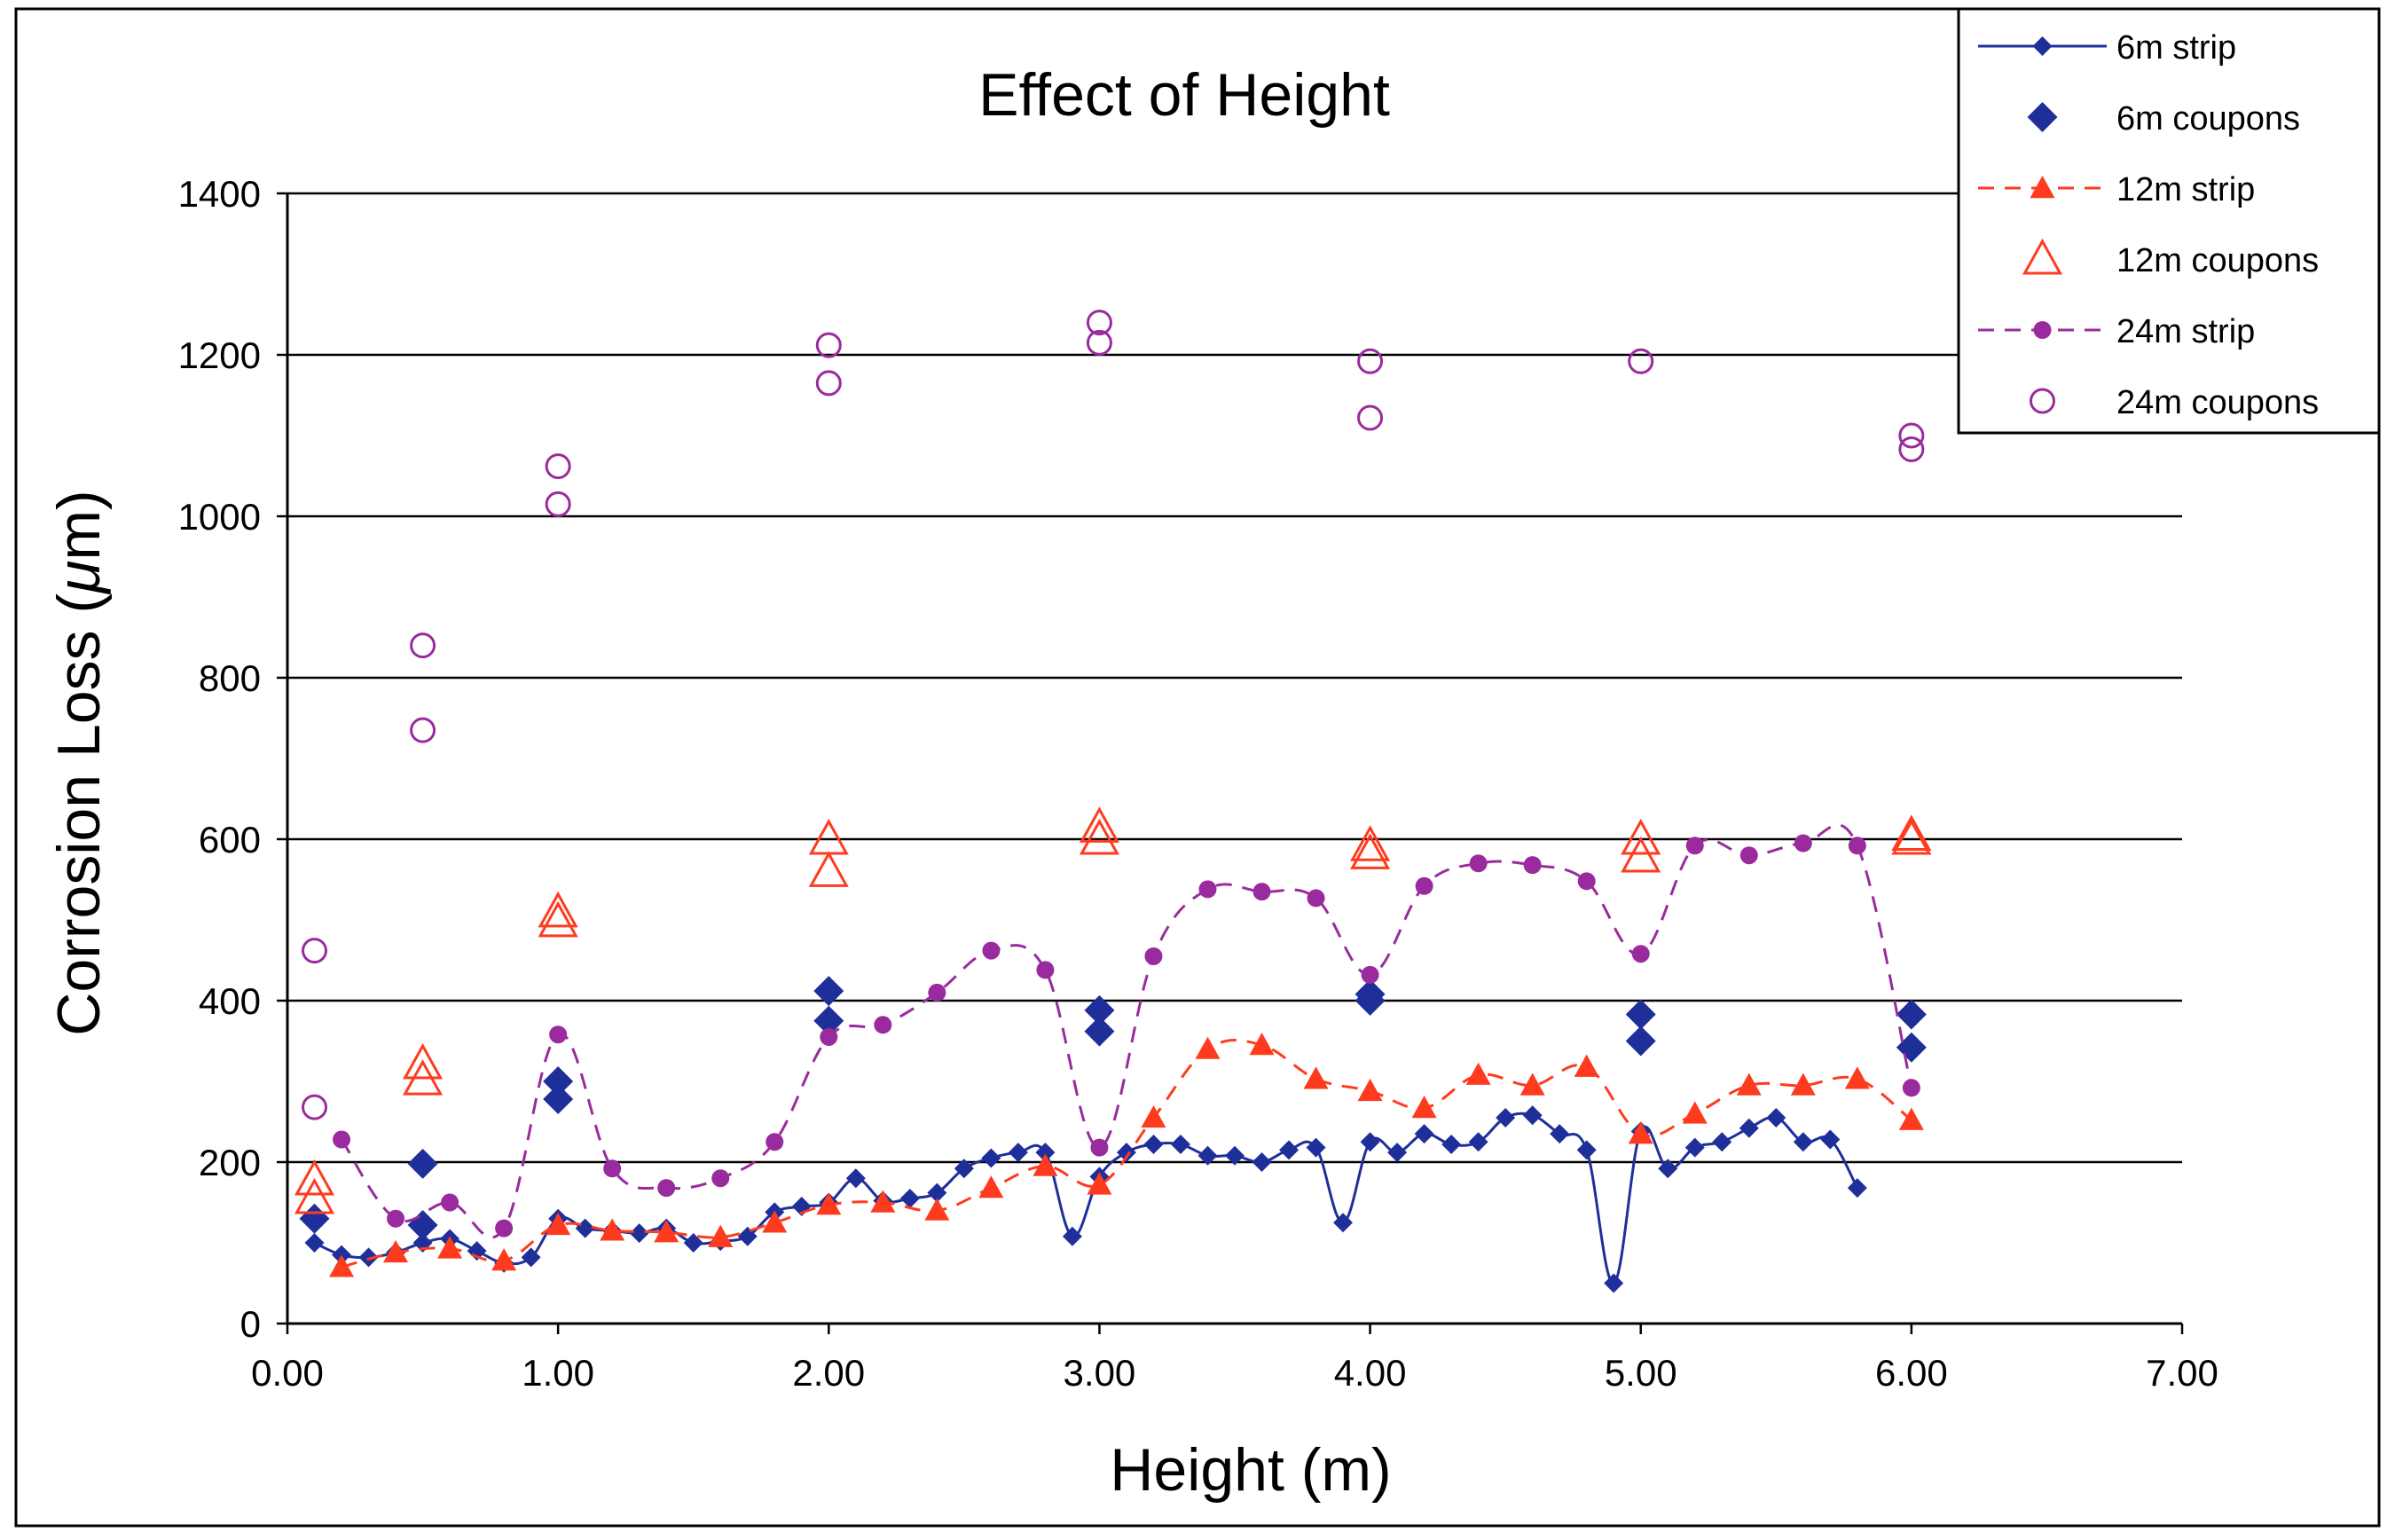 This screenshot has height=1540, width=2395. I want to click on legend-label: 24m coupons, so click(2218, 402).